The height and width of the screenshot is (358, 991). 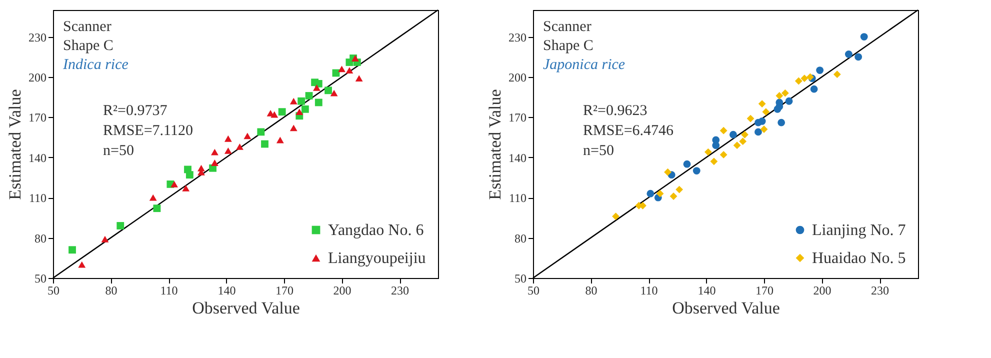 What do you see at coordinates (376, 230) in the screenshot?
I see `legend-label: Yangdao No. 6` at bounding box center [376, 230].